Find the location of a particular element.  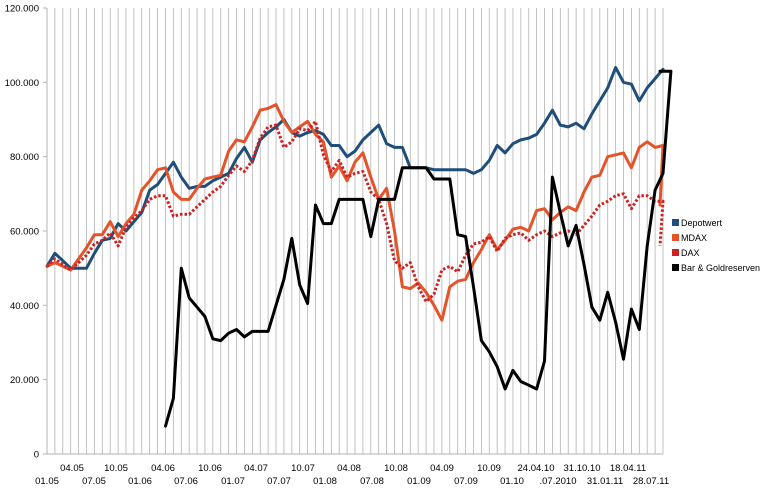

legend-item-dax: DAX is located at coordinates (721, 252).